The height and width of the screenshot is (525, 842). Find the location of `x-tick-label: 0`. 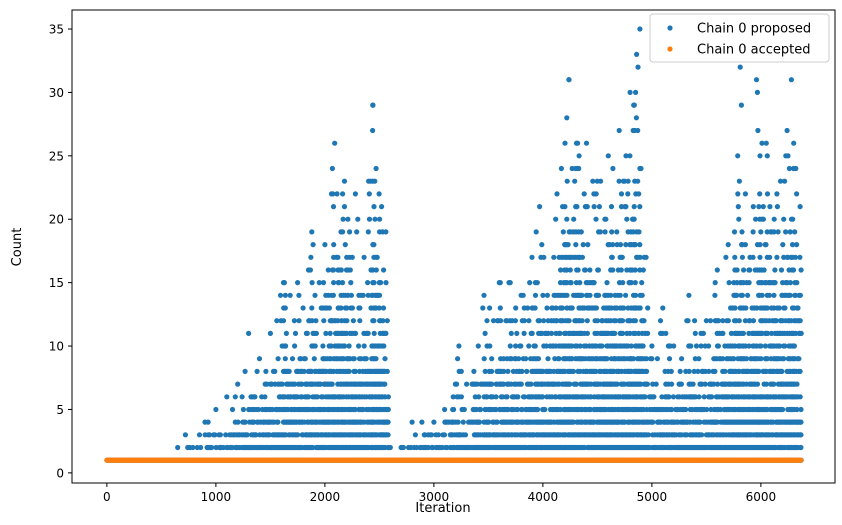

x-tick-label: 0 is located at coordinates (107, 497).